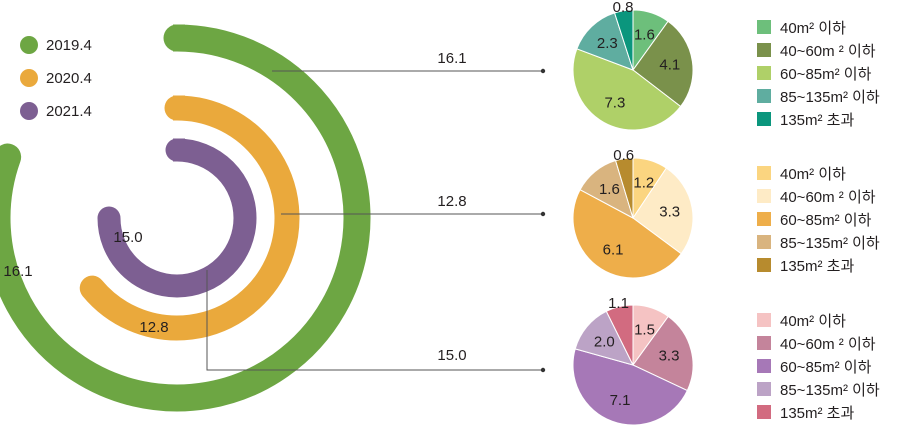 This screenshot has height=436, width=900. What do you see at coordinates (451, 58) in the screenshot?
I see `callout-value-label: 16.1` at bounding box center [451, 58].